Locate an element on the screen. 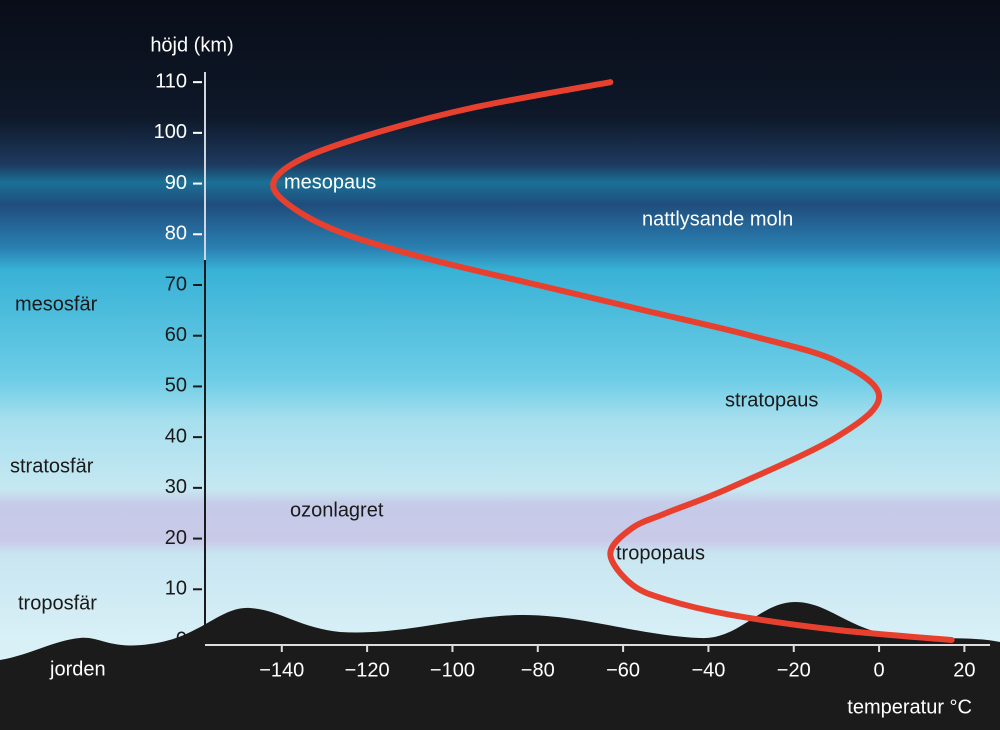 The height and width of the screenshot is (730, 1000). y-tick-label: 10 is located at coordinates (176, 589).